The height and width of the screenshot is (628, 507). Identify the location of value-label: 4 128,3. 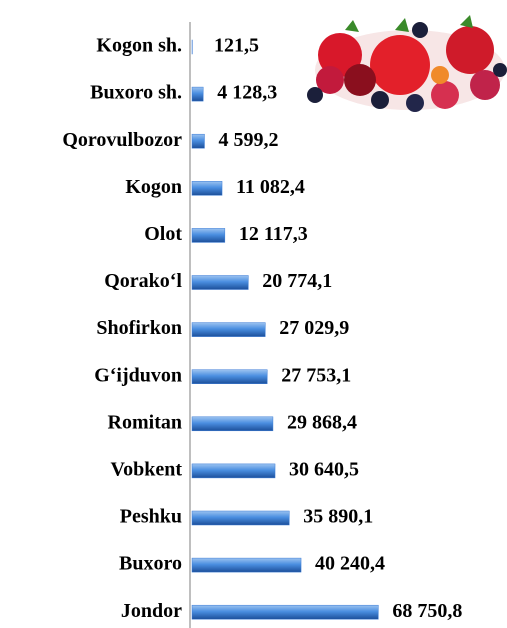
(247, 93).